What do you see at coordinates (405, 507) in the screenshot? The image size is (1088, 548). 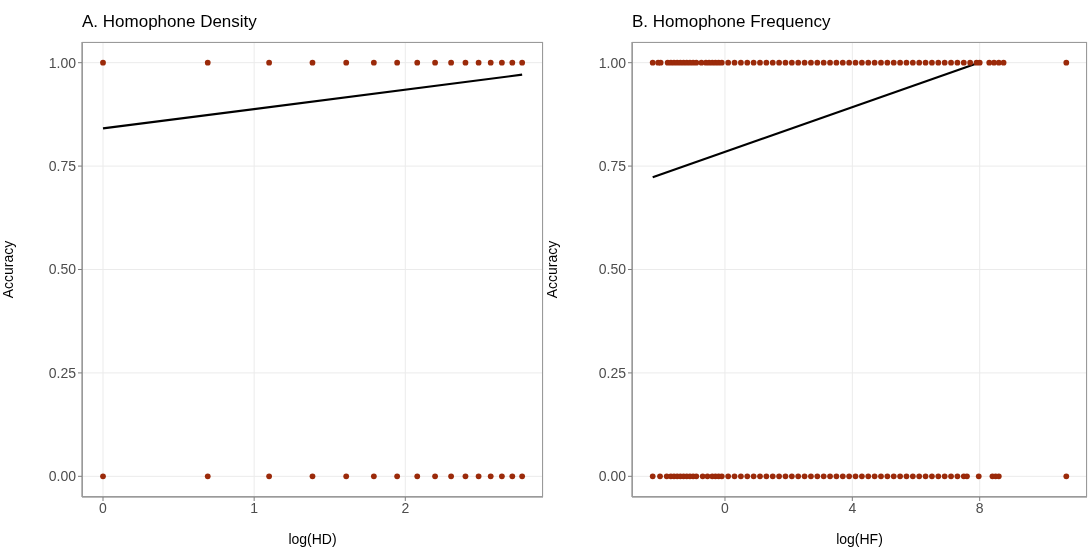 I see `x-tick-label: 2` at bounding box center [405, 507].